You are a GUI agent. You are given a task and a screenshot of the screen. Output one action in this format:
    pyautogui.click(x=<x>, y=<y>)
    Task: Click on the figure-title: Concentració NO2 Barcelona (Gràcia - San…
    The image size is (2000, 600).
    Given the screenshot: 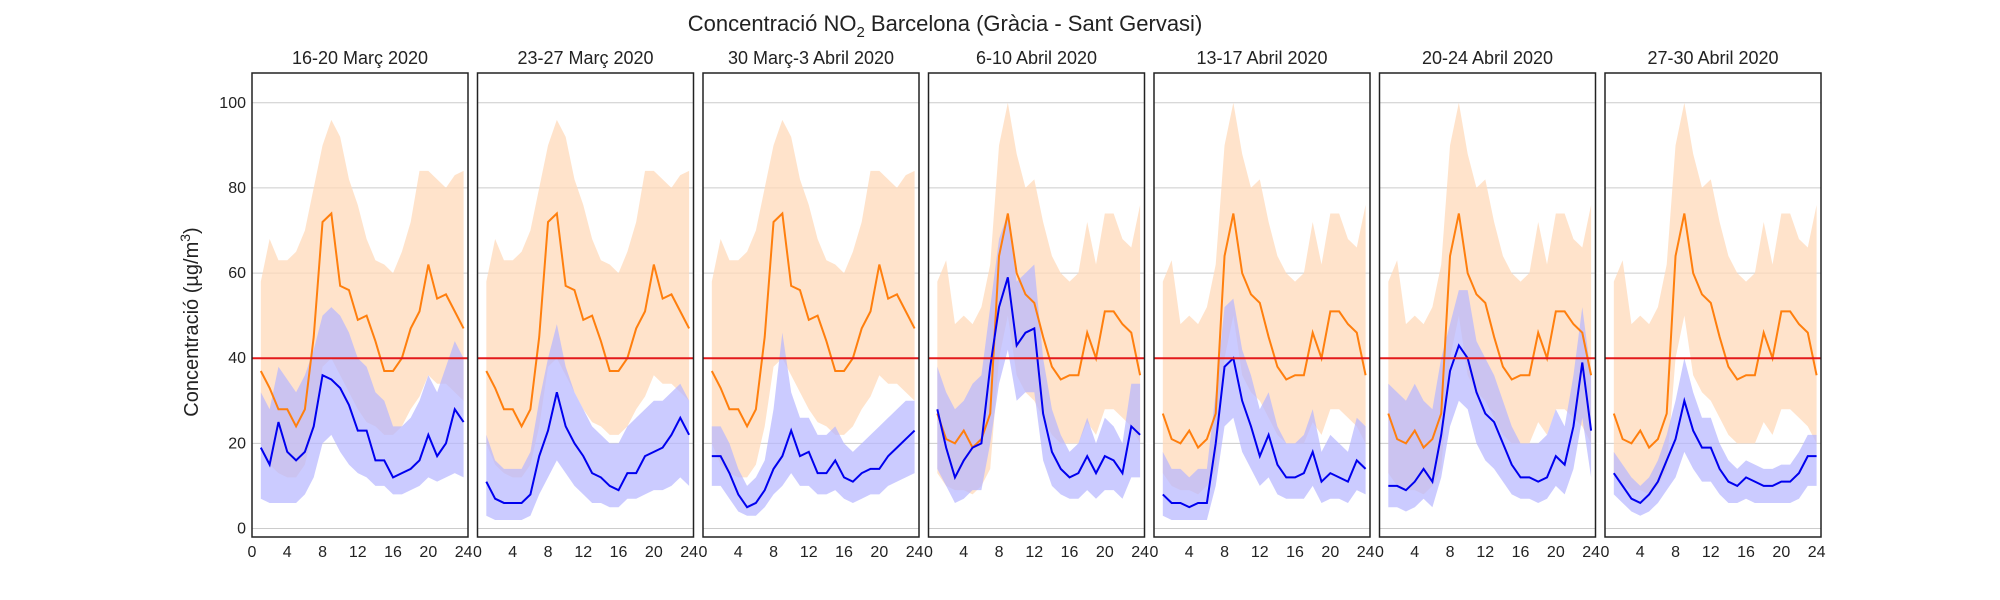 What is the action you would take?
    pyautogui.click(x=945, y=26)
    